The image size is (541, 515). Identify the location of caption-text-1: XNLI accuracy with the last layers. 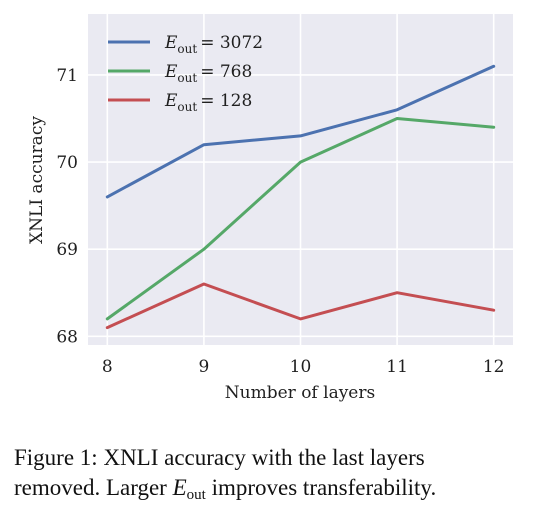
(261, 457).